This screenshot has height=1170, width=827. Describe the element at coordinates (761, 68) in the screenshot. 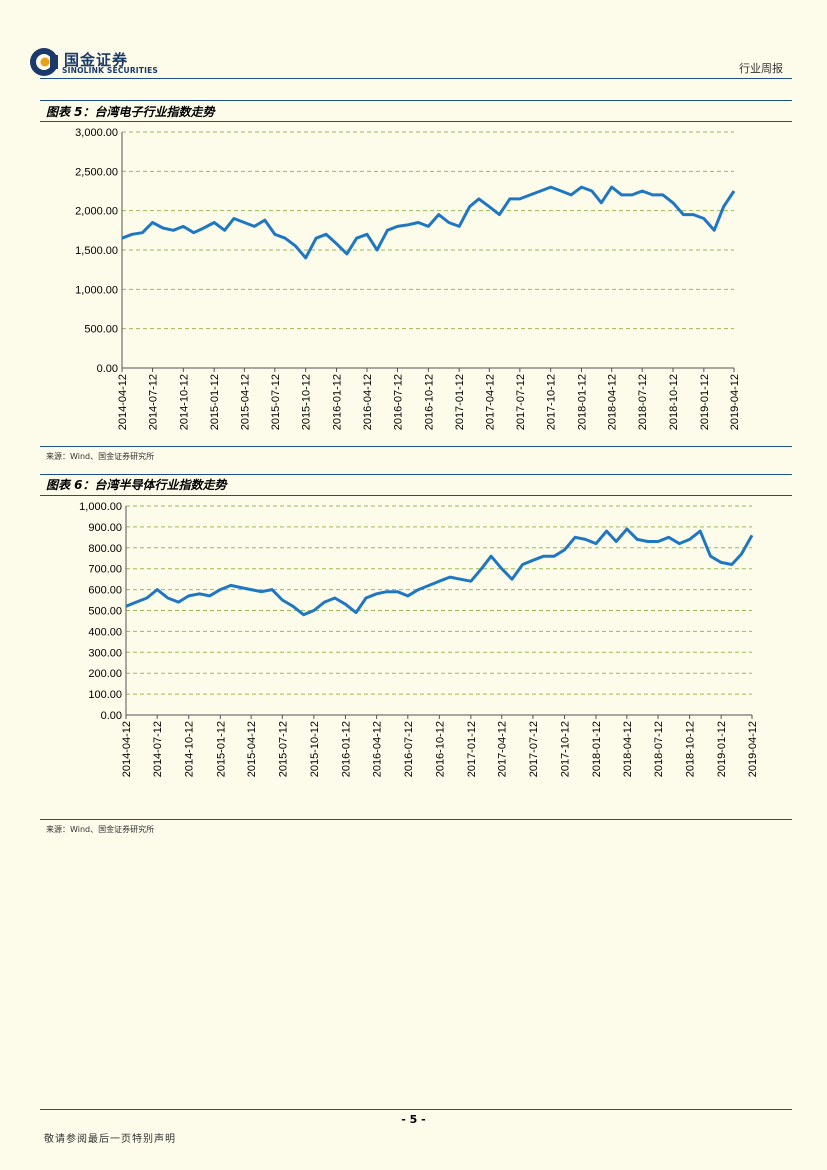

I see `report-type-label: 行业周报` at that location.